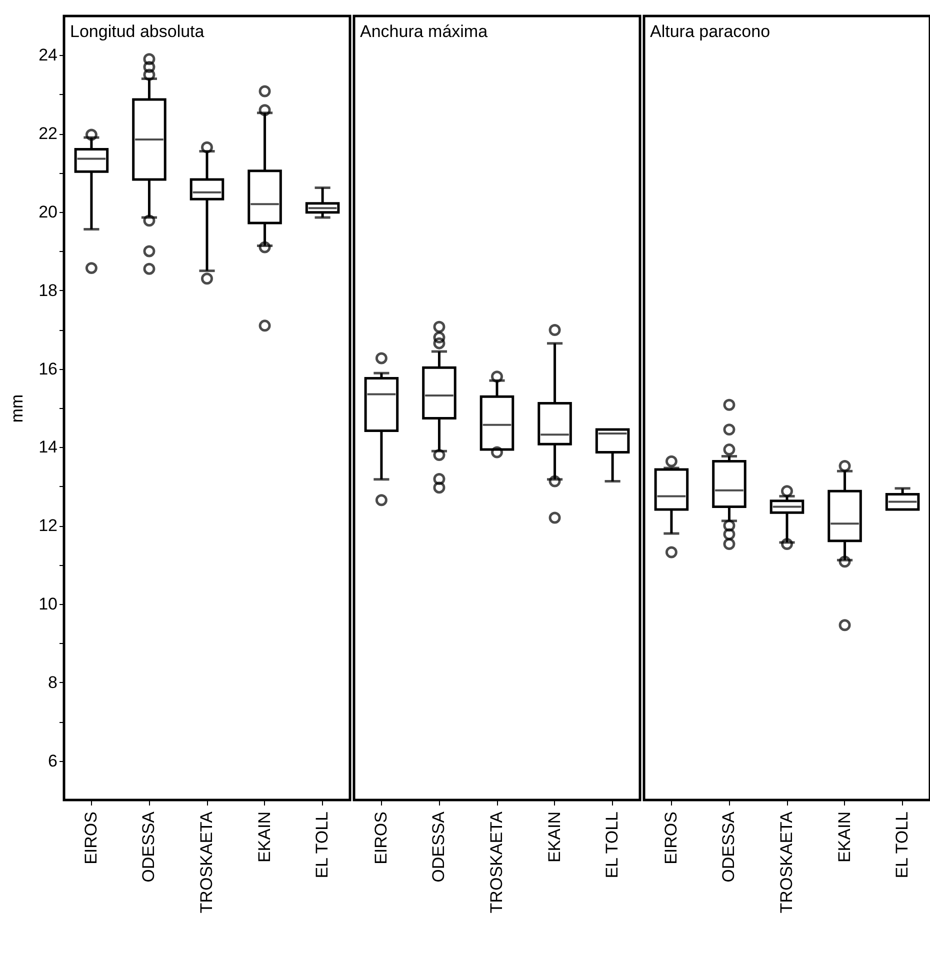 This screenshot has height=962, width=930. Describe the element at coordinates (53, 682) in the screenshot. I see `y-tick-label: 8` at that location.